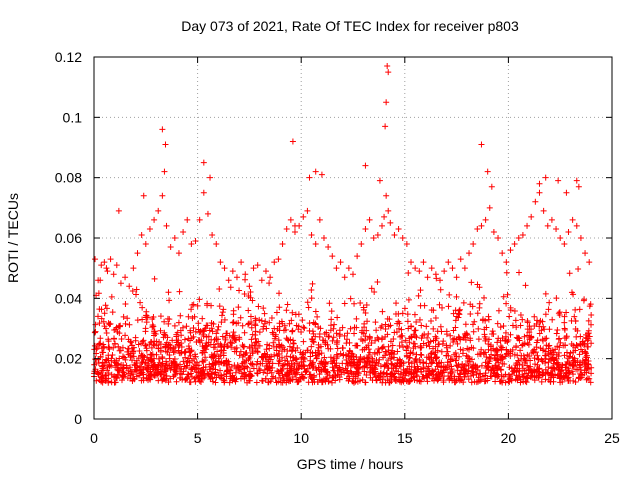  I want to click on x-tick-labels: 0 5 10 15 20 25, so click(355, 438).